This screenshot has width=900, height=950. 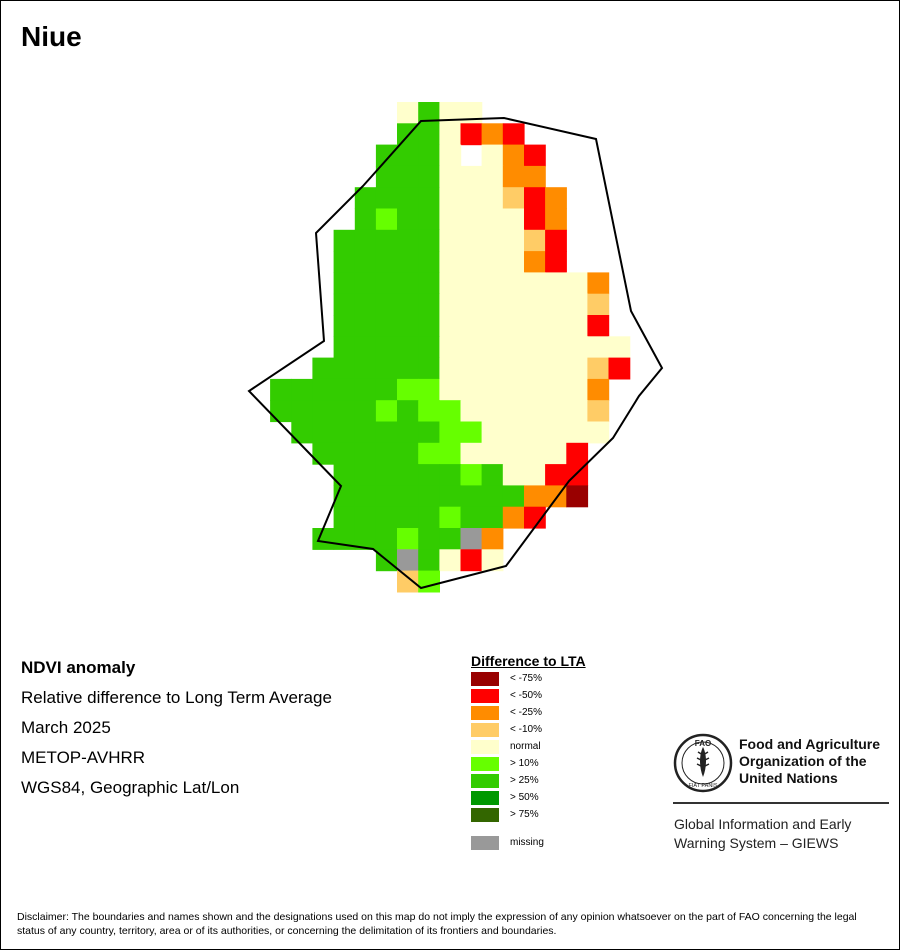 I want to click on product-sensor: METOP-AVHRR, so click(x=83, y=757).